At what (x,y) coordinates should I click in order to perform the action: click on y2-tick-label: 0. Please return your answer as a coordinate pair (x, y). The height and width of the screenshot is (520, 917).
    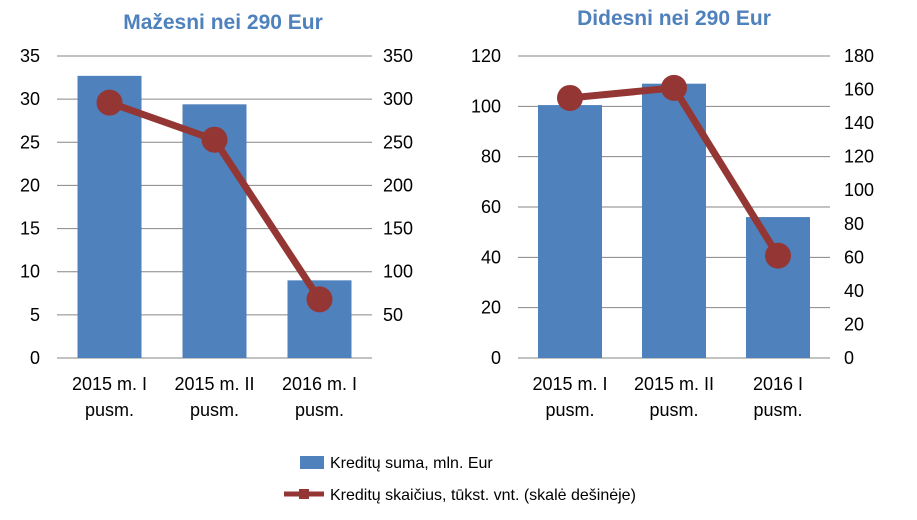
    Looking at the image, I should click on (849, 358).